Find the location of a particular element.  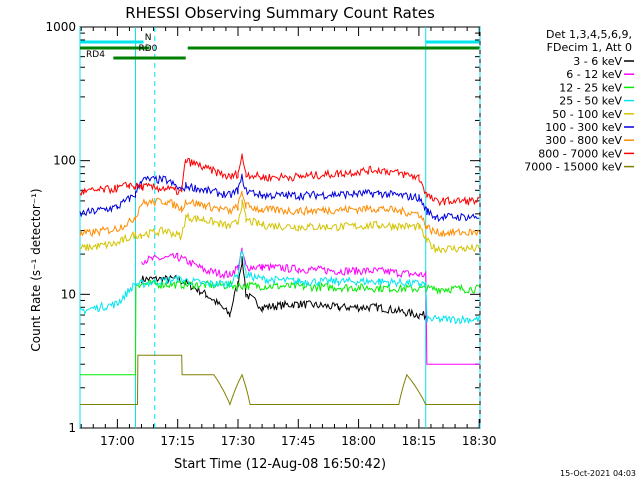

annotation-label-n: N is located at coordinates (148, 38).